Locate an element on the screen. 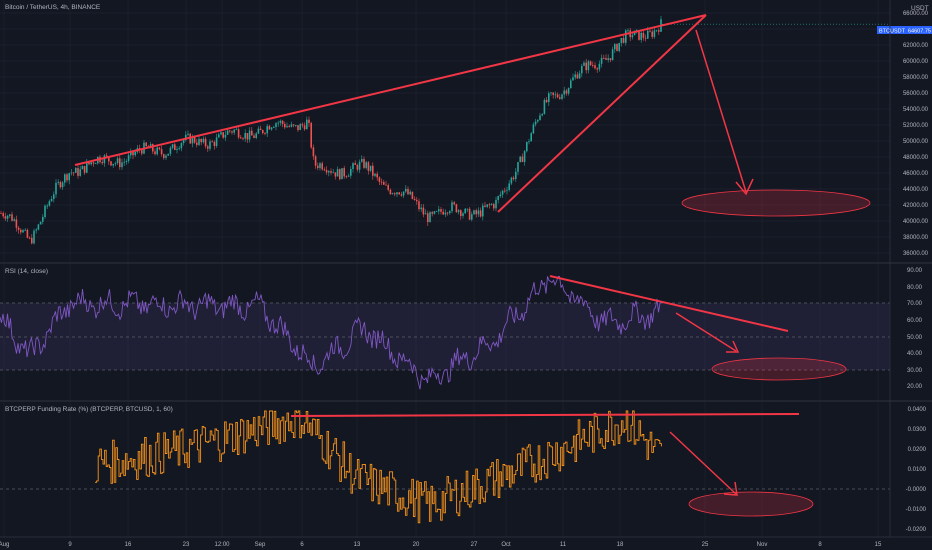 The height and width of the screenshot is (550, 932). rsi-tick-label: 70.00 is located at coordinates (915, 304).